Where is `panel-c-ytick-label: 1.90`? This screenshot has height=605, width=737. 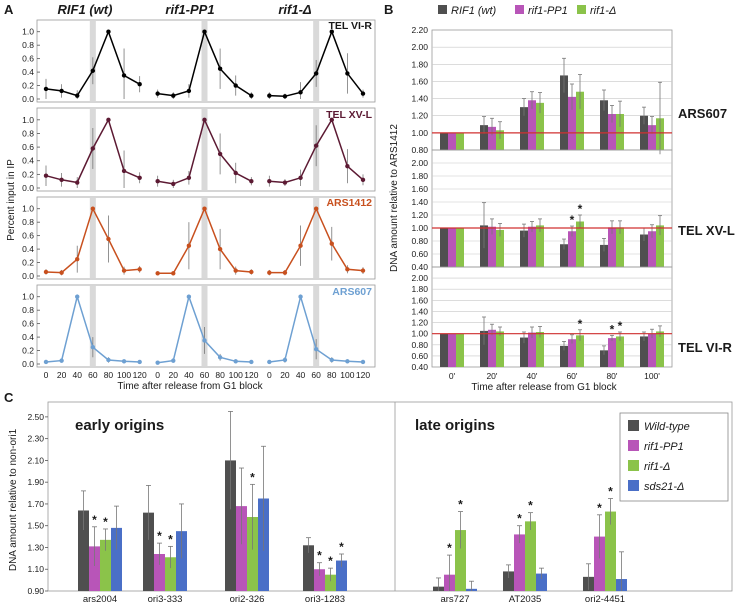 panel-c-ytick-label: 1.90 is located at coordinates (35, 482).